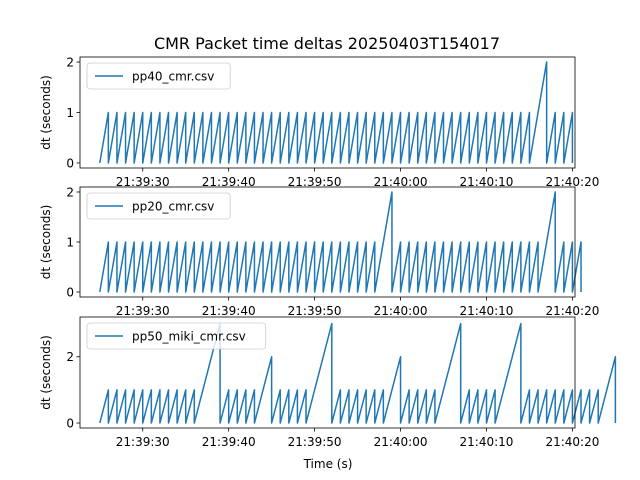 This screenshot has height=480, width=640. I want to click on legend: pp40_cmr.csv, so click(158, 76).